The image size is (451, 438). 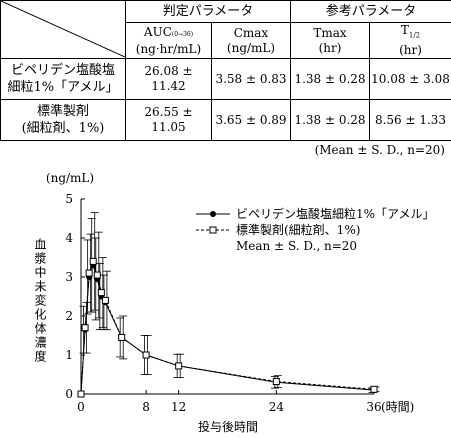 I want to click on column-header-cmax: Cmax (ng/mL), so click(x=251, y=40).